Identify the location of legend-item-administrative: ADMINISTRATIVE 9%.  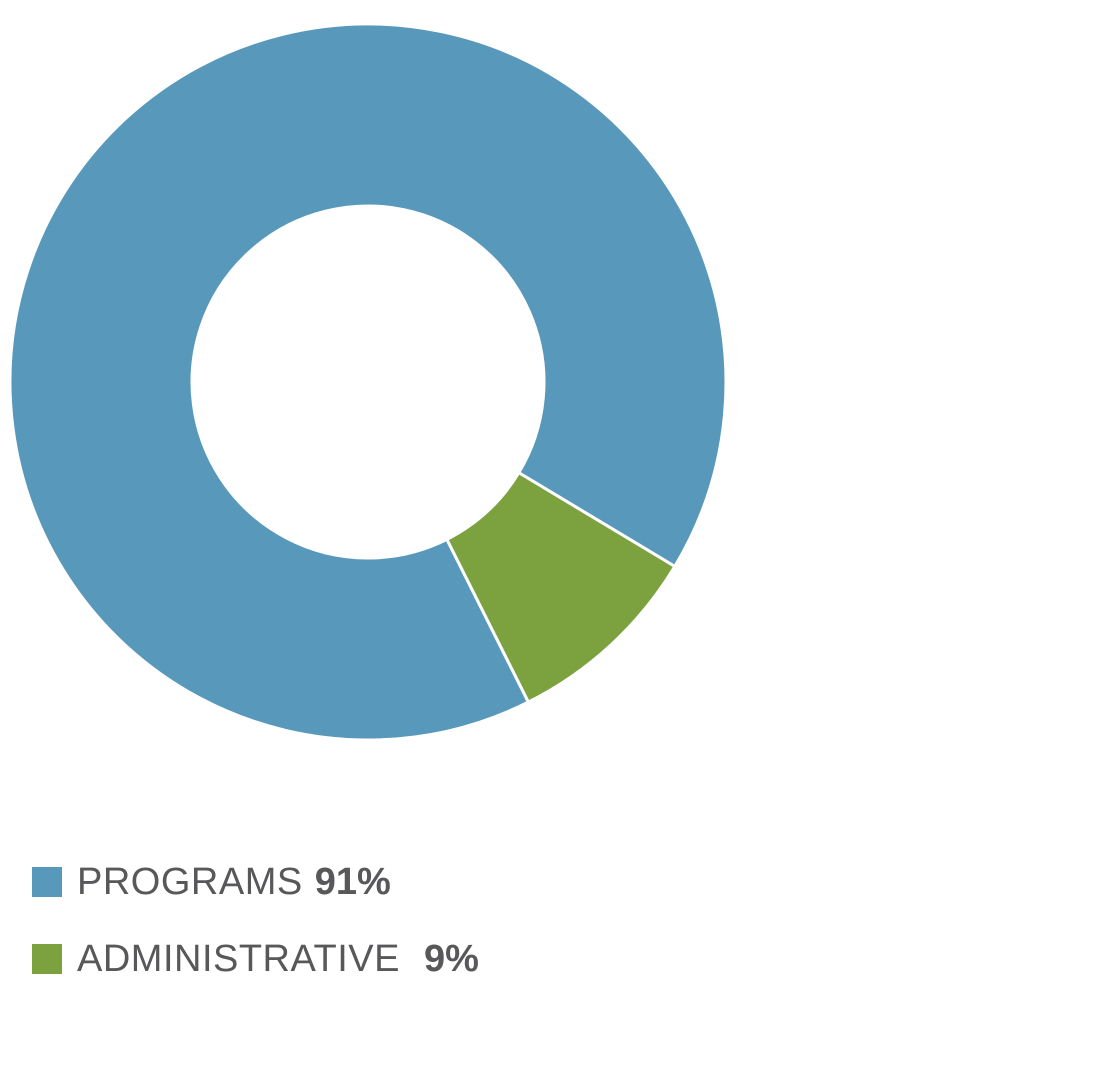
(255, 958).